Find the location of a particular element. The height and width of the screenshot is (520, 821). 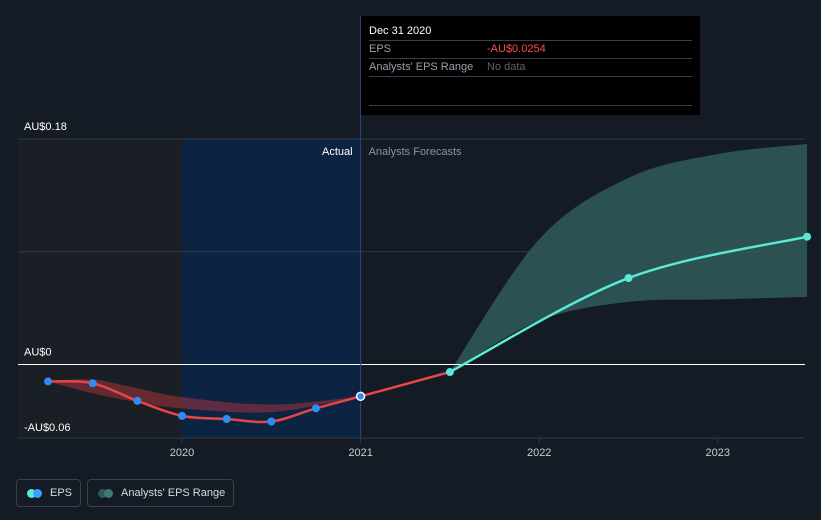

x-tick-label: 2022 is located at coordinates (539, 453).